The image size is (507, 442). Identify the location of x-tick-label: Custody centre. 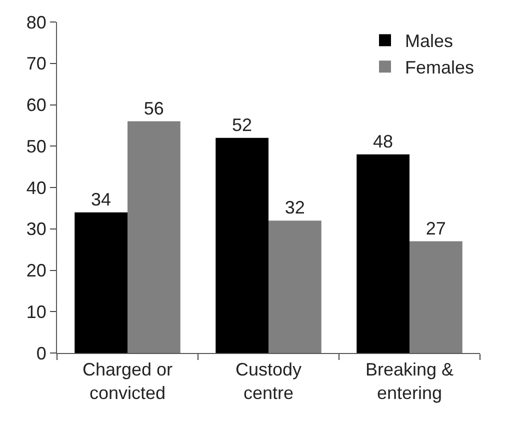
(268, 381).